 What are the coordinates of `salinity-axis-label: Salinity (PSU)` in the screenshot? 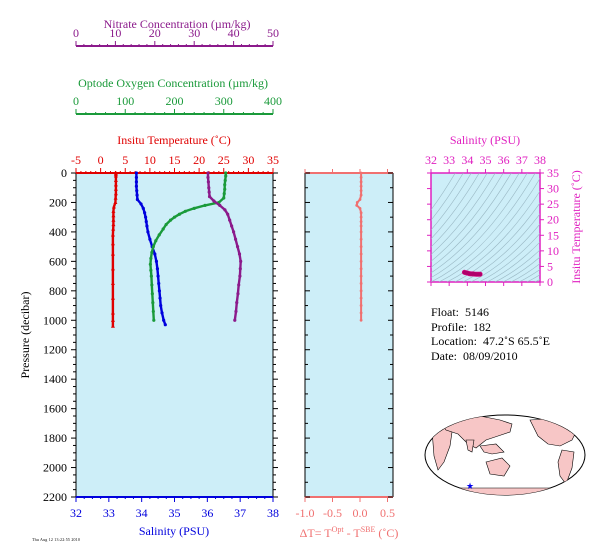 It's located at (174, 531).